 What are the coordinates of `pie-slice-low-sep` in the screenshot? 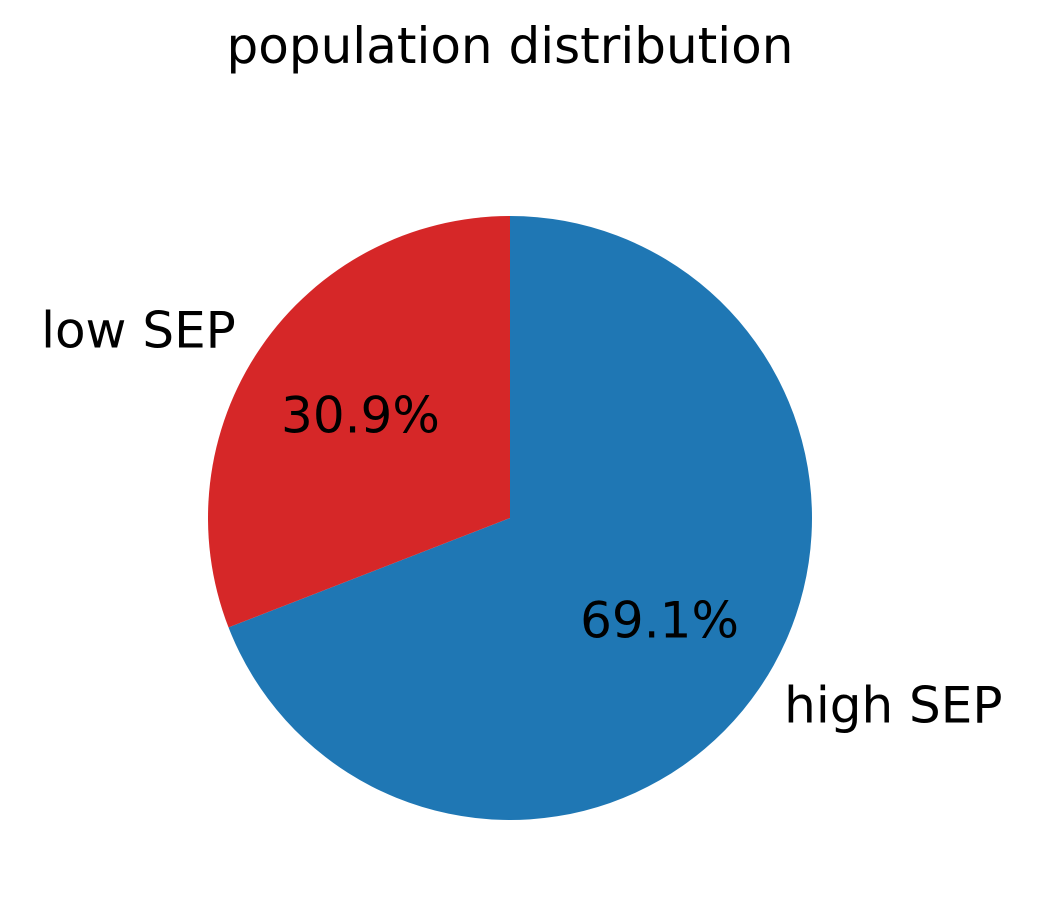 It's located at (358, 422).